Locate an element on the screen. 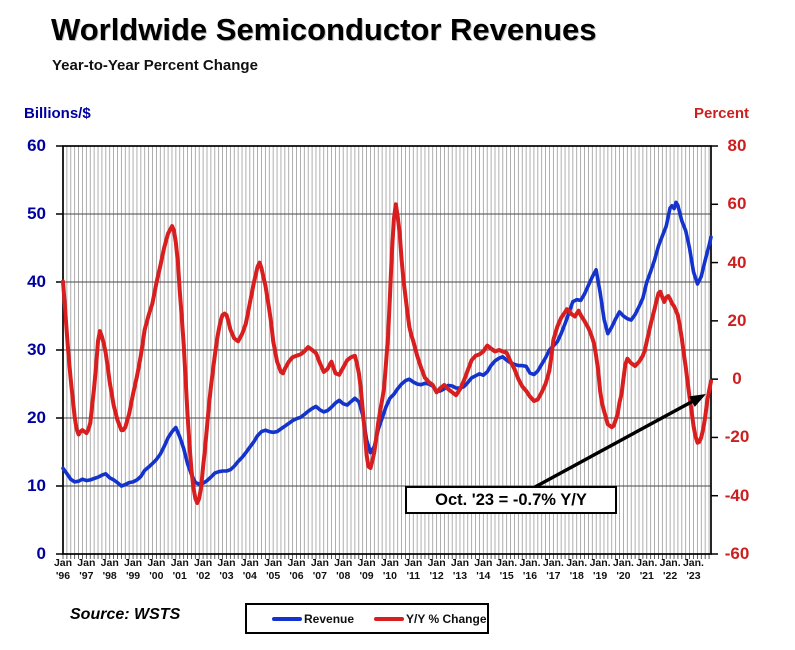 Image resolution: width=795 pixels, height=650 pixels. right-axis-label-0: 0 is located at coordinates (737, 379).